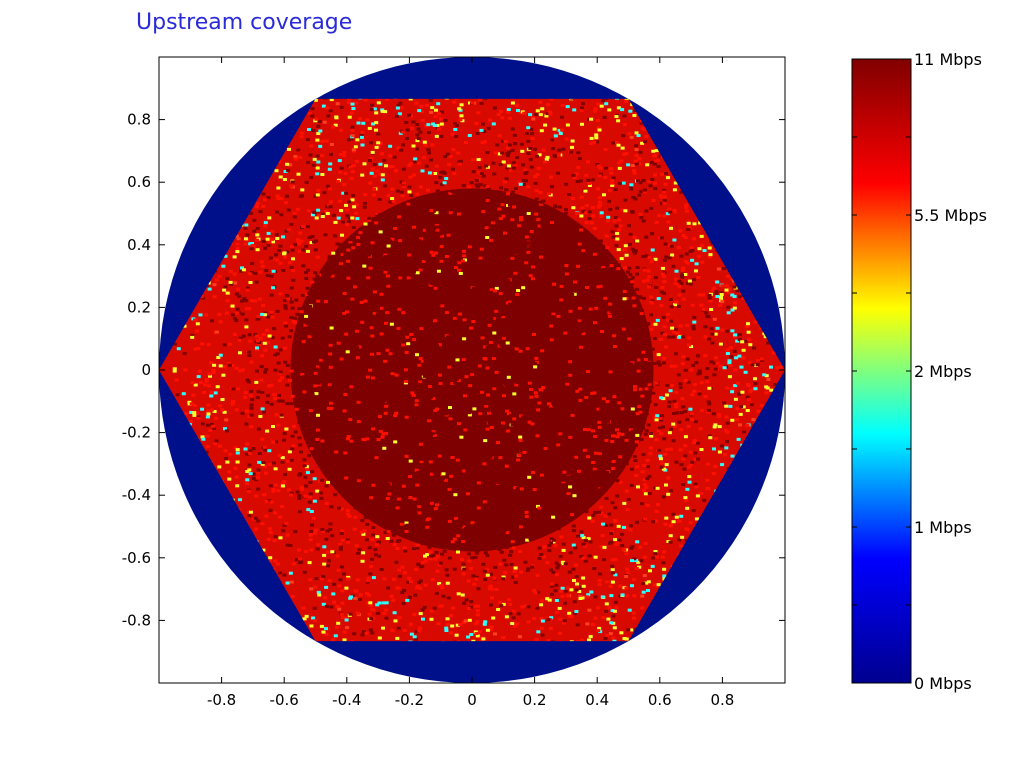 The width and height of the screenshot is (1024, 768). What do you see at coordinates (139, 307) in the screenshot?
I see `y-tick-label: 0.2` at bounding box center [139, 307].